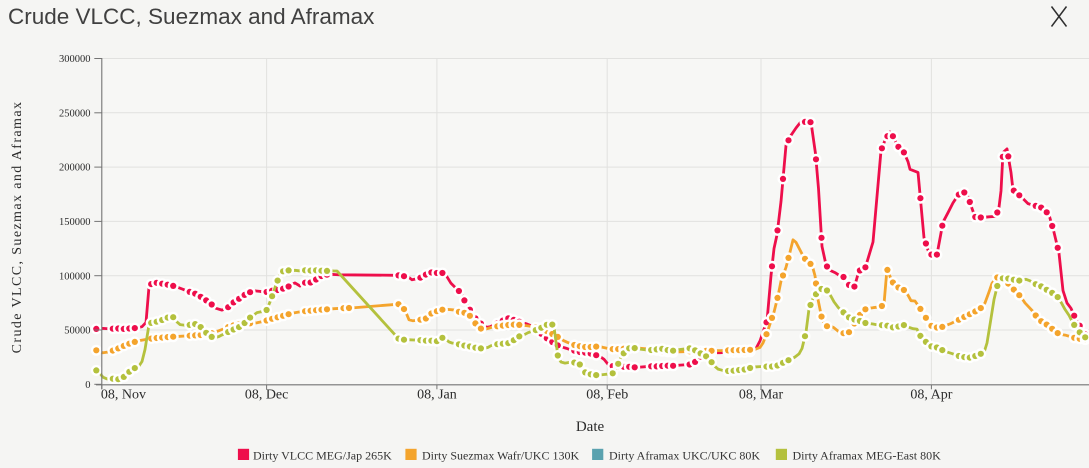 The width and height of the screenshot is (1089, 468). Describe the element at coordinates (75, 222) in the screenshot. I see `svg-text: 150000` at that location.